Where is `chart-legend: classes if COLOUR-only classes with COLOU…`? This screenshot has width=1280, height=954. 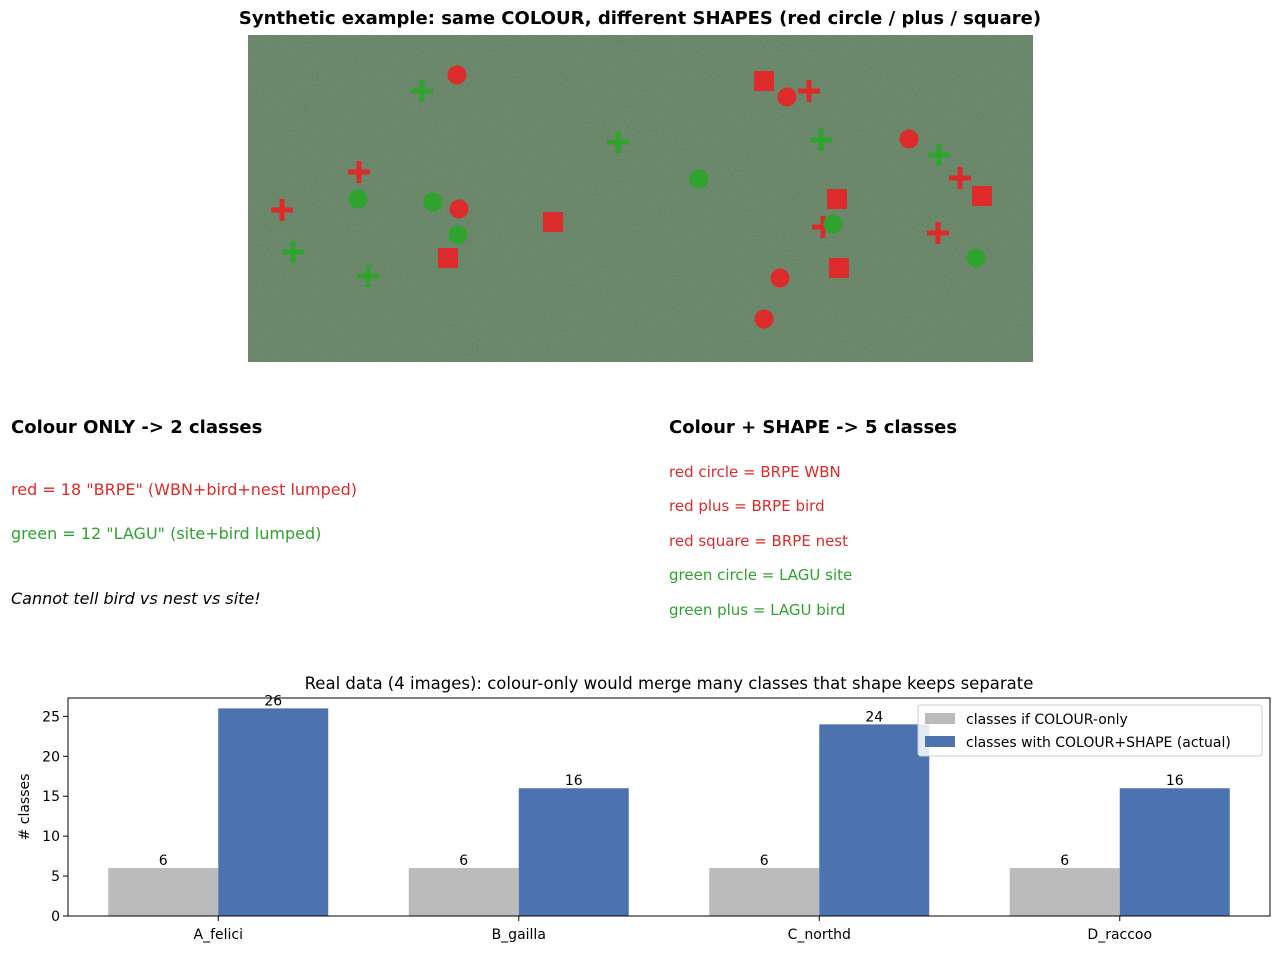 chart-legend: classes if COLOUR-only classes with COLOU… is located at coordinates (1090, 730).